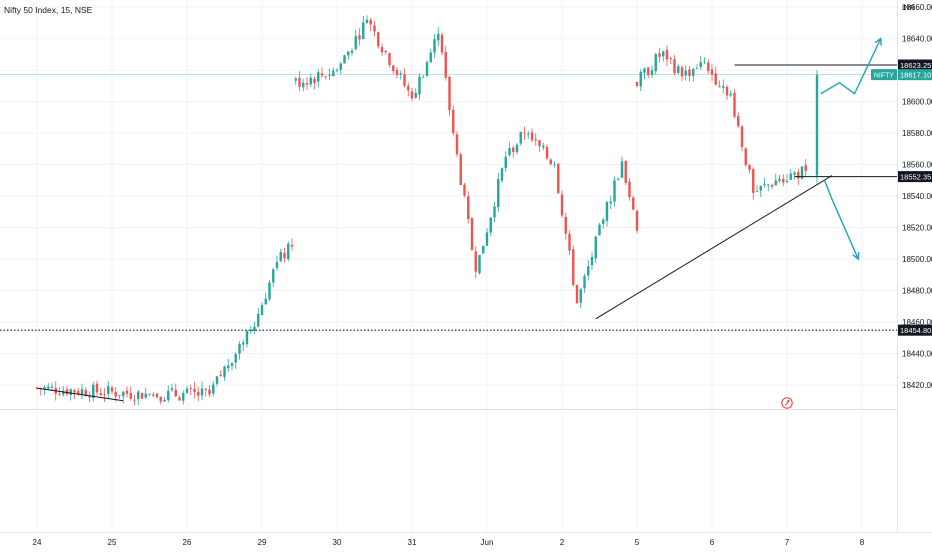 The height and width of the screenshot is (555, 932). What do you see at coordinates (449, 542) in the screenshot?
I see `time-axis: 24 25 26 29 30 31 Jun 2 5 6 7 8` at bounding box center [449, 542].